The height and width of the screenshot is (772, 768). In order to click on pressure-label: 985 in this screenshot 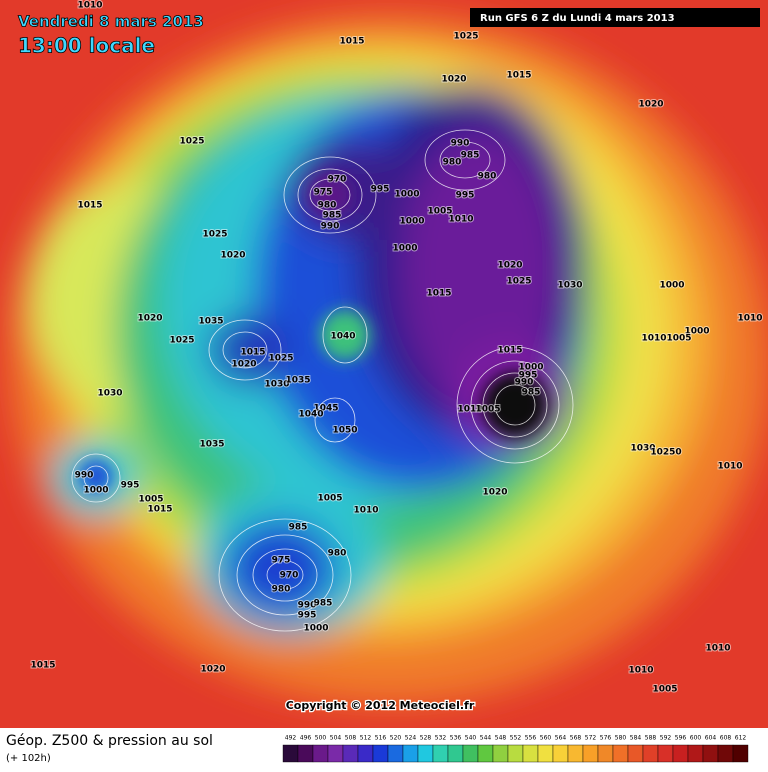, I will do `click(332, 216)`.